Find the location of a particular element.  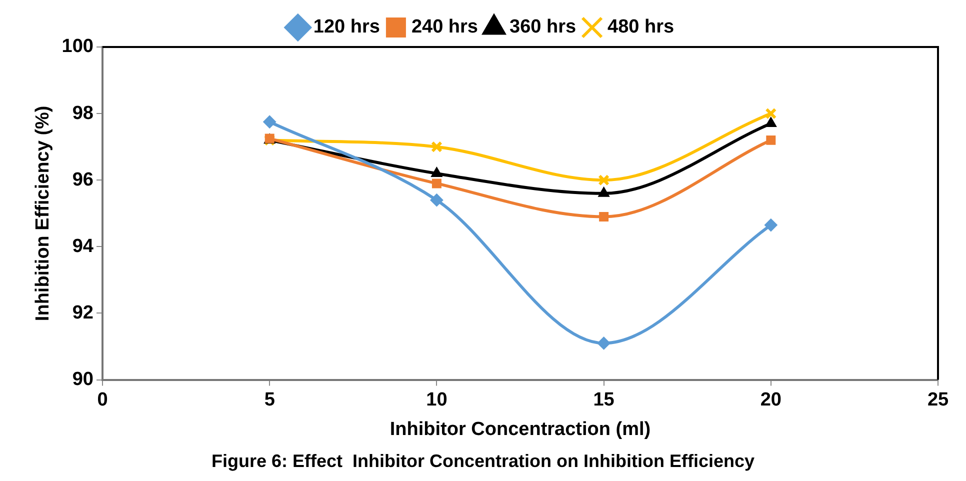

y-tick-label: 92 is located at coordinates (83, 313).